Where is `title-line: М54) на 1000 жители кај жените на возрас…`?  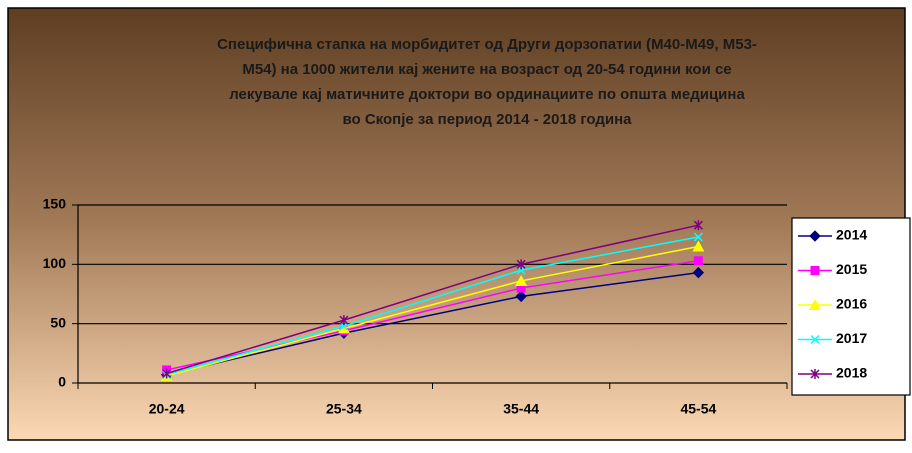
title-line: М54) на 1000 жители кај жените на возрас… is located at coordinates (486, 69).